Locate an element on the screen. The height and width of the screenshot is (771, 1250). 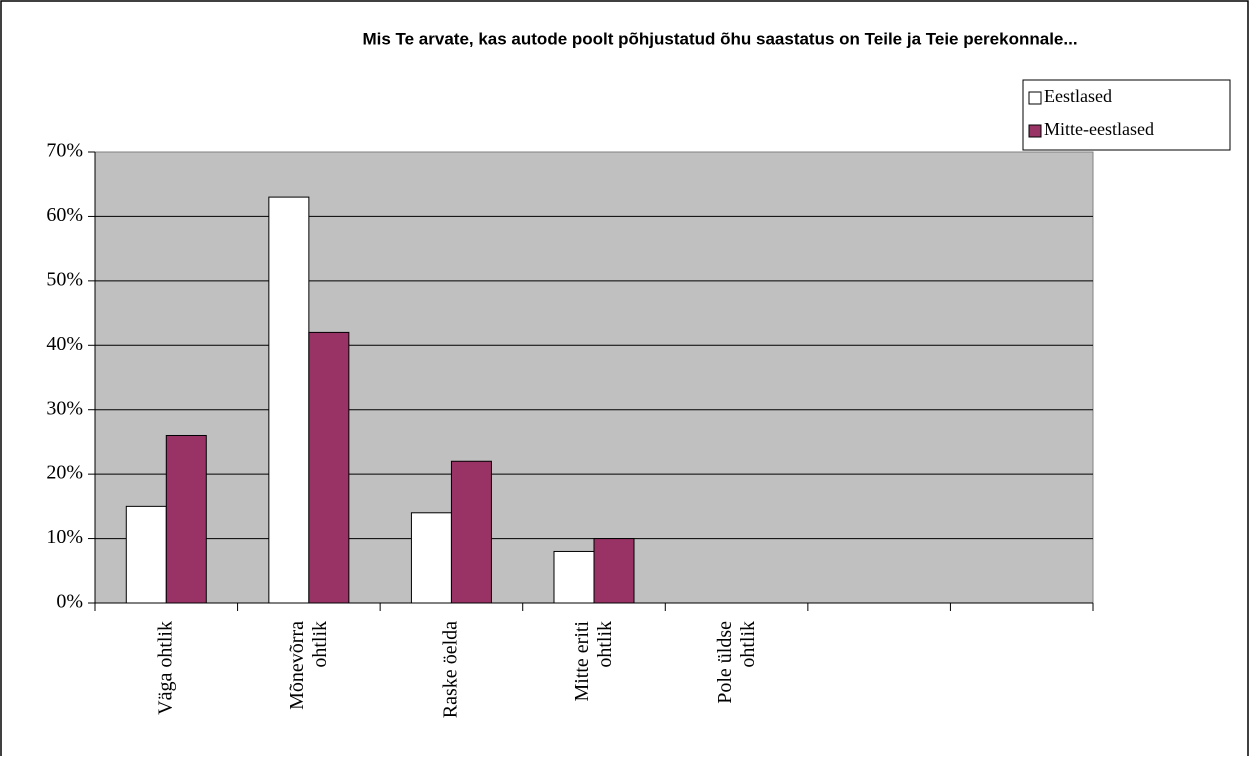
x-tick-label: Raske öelda is located at coordinates (450, 670).